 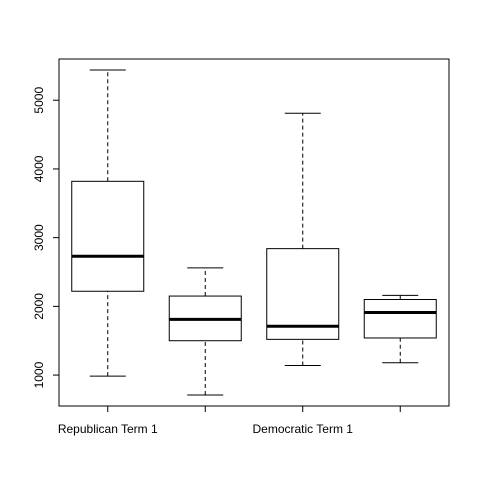 What do you see at coordinates (303, 294) in the screenshot?
I see `box-3-iqr` at bounding box center [303, 294].